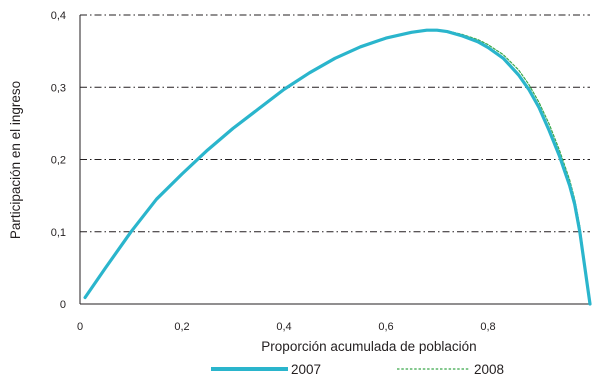 The width and height of the screenshot is (592, 377). I want to click on legend: 2007 2008, so click(357, 369).